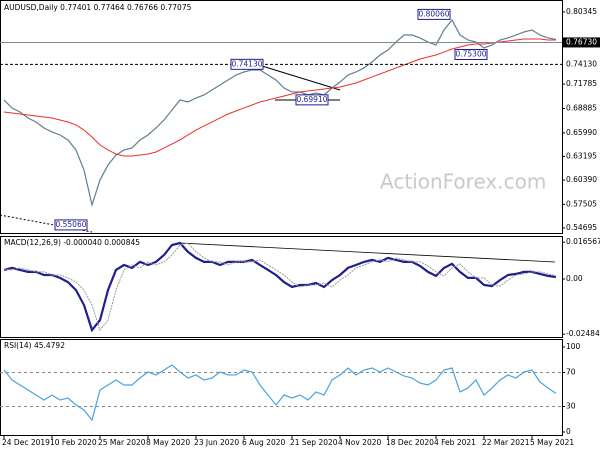  I want to click on y-tick-label: 0.71785, so click(581, 83).